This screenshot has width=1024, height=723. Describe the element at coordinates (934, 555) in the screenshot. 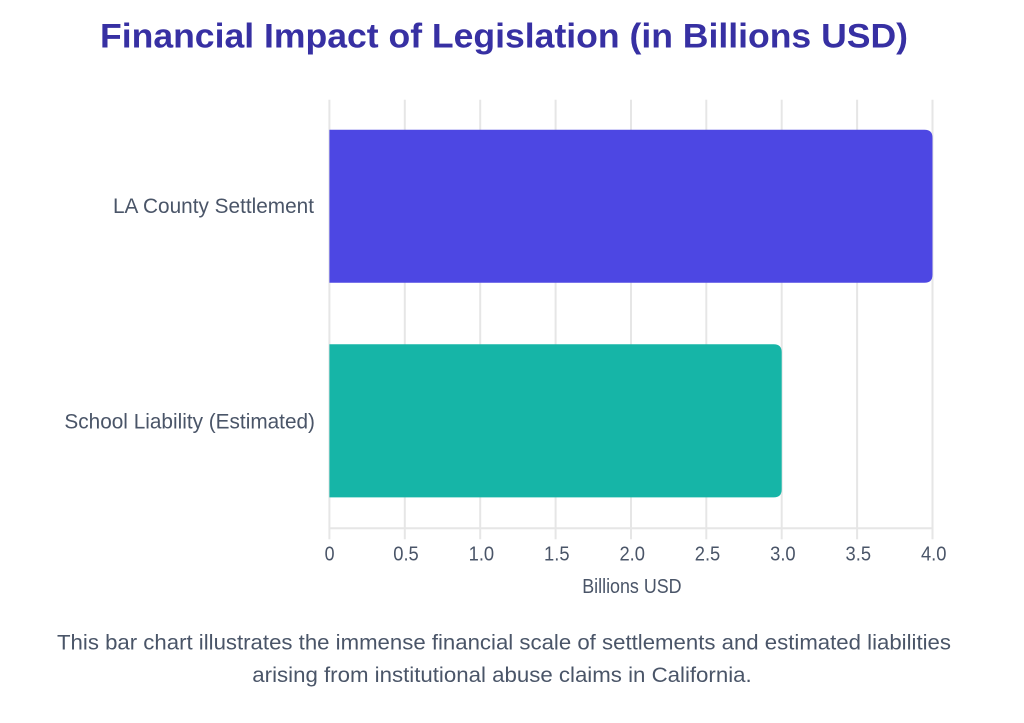

I see `svg-text: 4.0` at that location.